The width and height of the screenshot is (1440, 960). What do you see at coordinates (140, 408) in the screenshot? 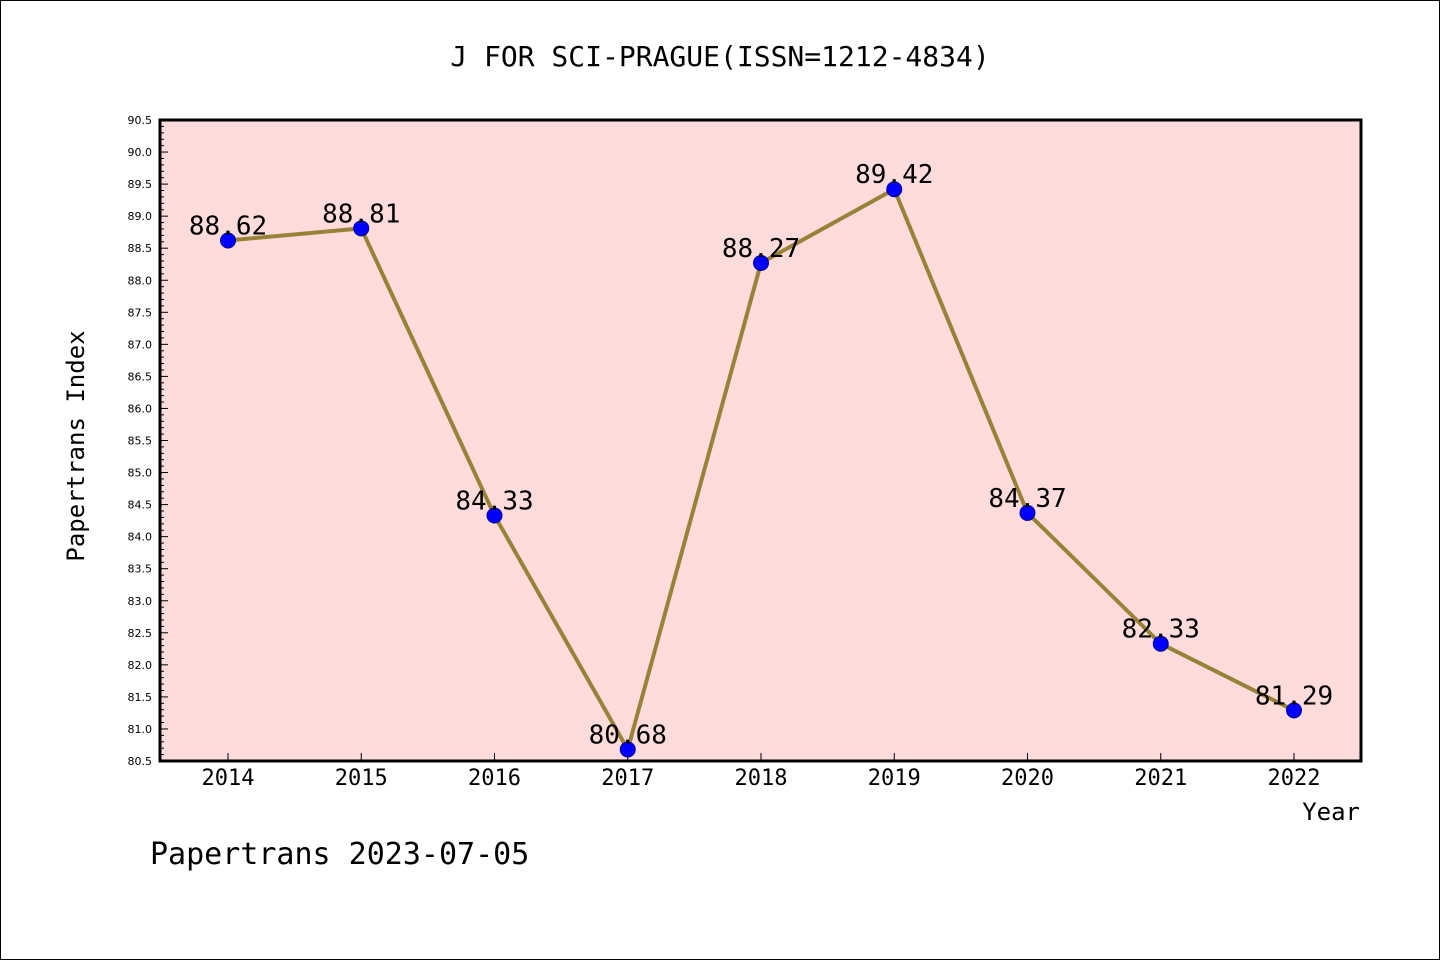
I see `y-tick-label: 86.0` at bounding box center [140, 408].